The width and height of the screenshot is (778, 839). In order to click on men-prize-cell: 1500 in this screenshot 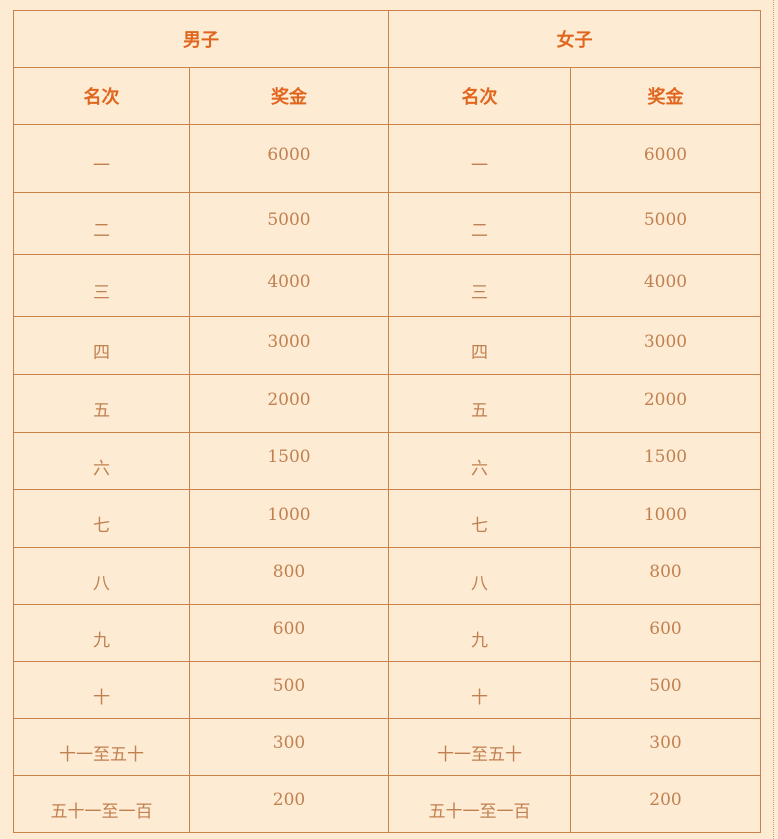, I will do `click(289, 461)`.